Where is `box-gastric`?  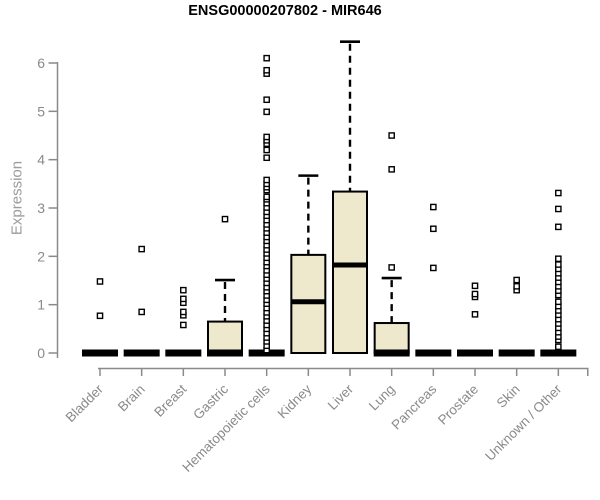
box-gastric is located at coordinates (225, 337).